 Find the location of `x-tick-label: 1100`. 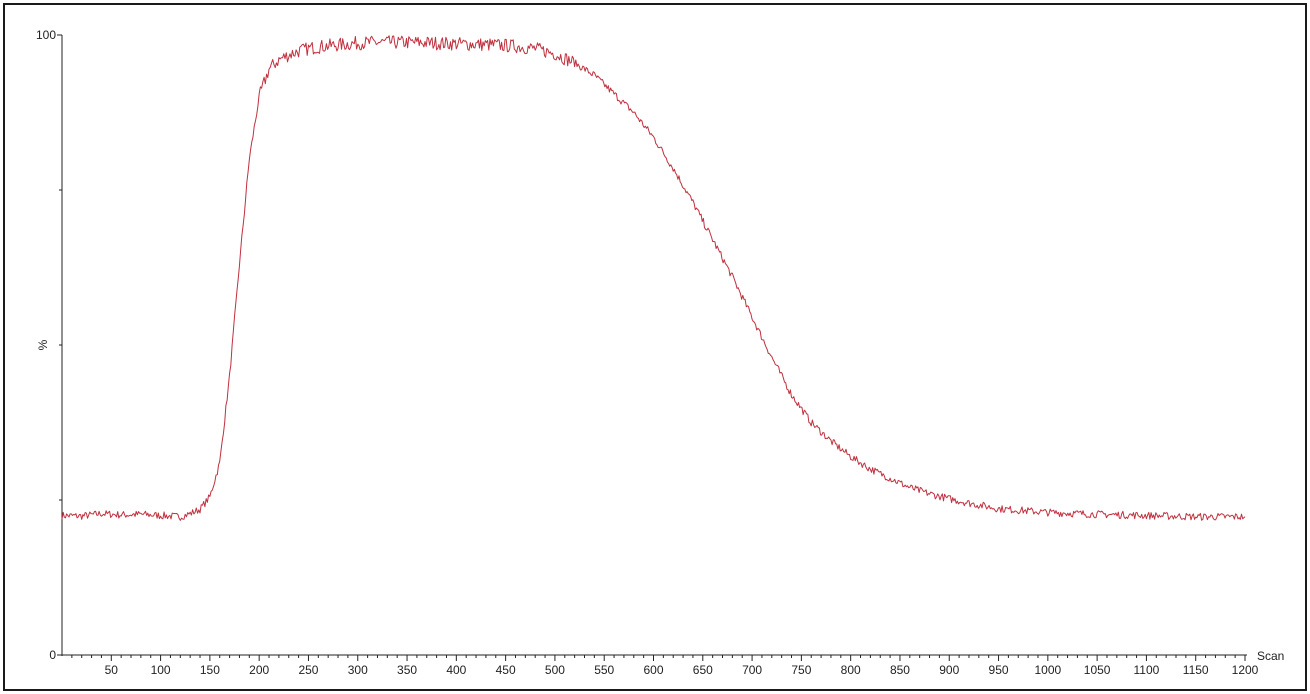

x-tick-label: 1100 is located at coordinates (1147, 670).